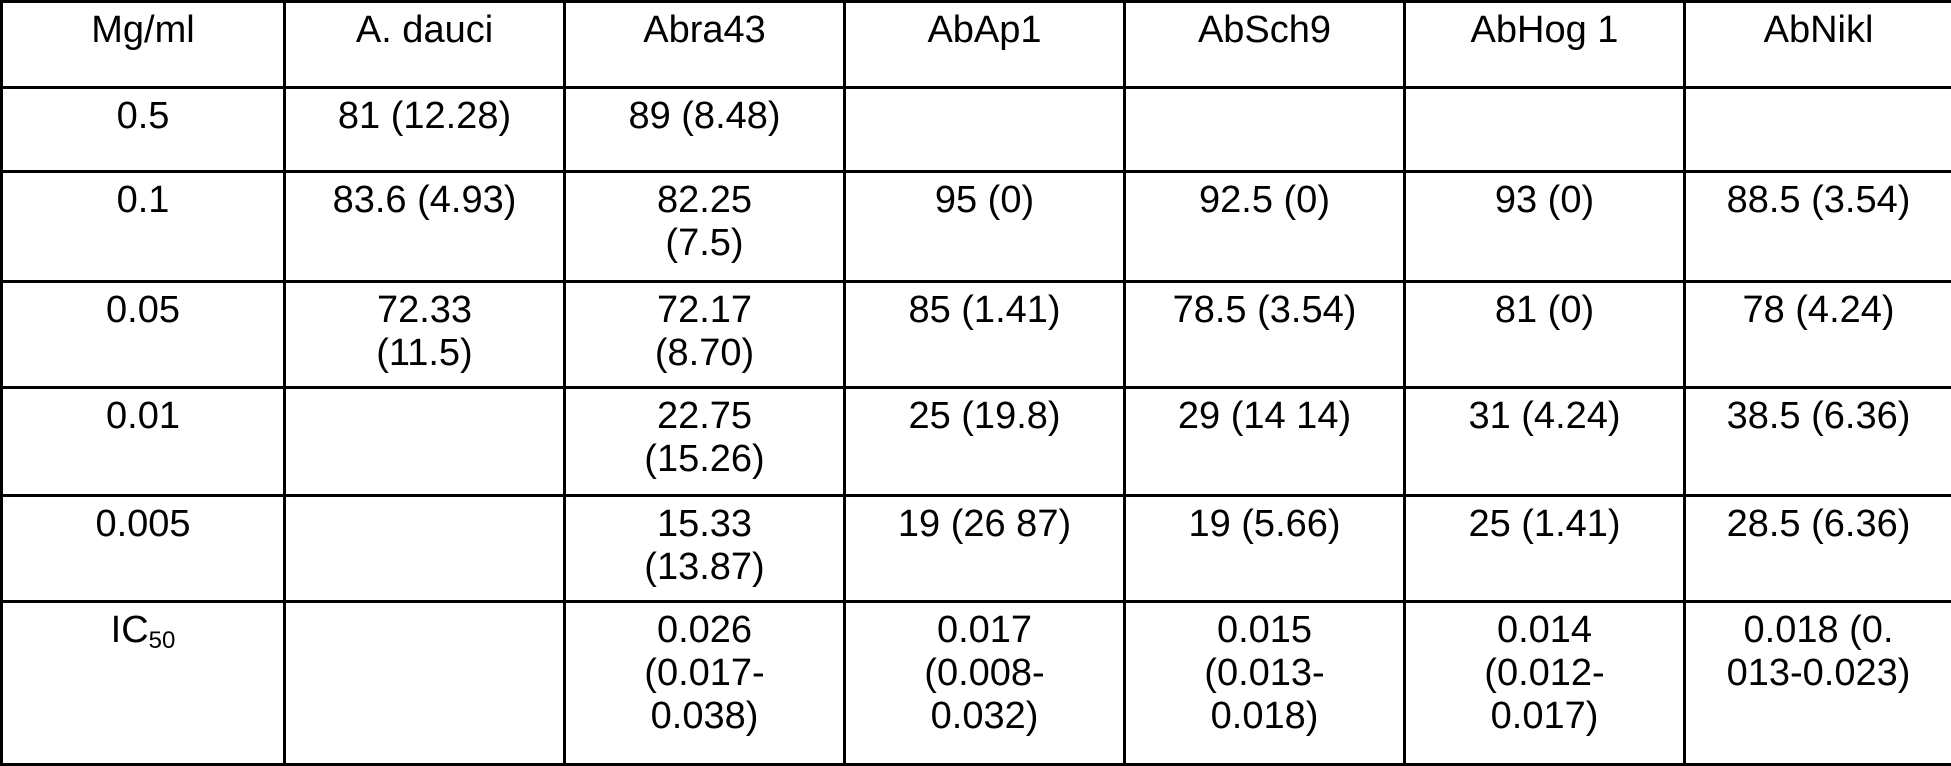 The image size is (1951, 766). Describe the element at coordinates (1818, 335) in the screenshot. I see `table-cell: 78 (4.24)` at that location.